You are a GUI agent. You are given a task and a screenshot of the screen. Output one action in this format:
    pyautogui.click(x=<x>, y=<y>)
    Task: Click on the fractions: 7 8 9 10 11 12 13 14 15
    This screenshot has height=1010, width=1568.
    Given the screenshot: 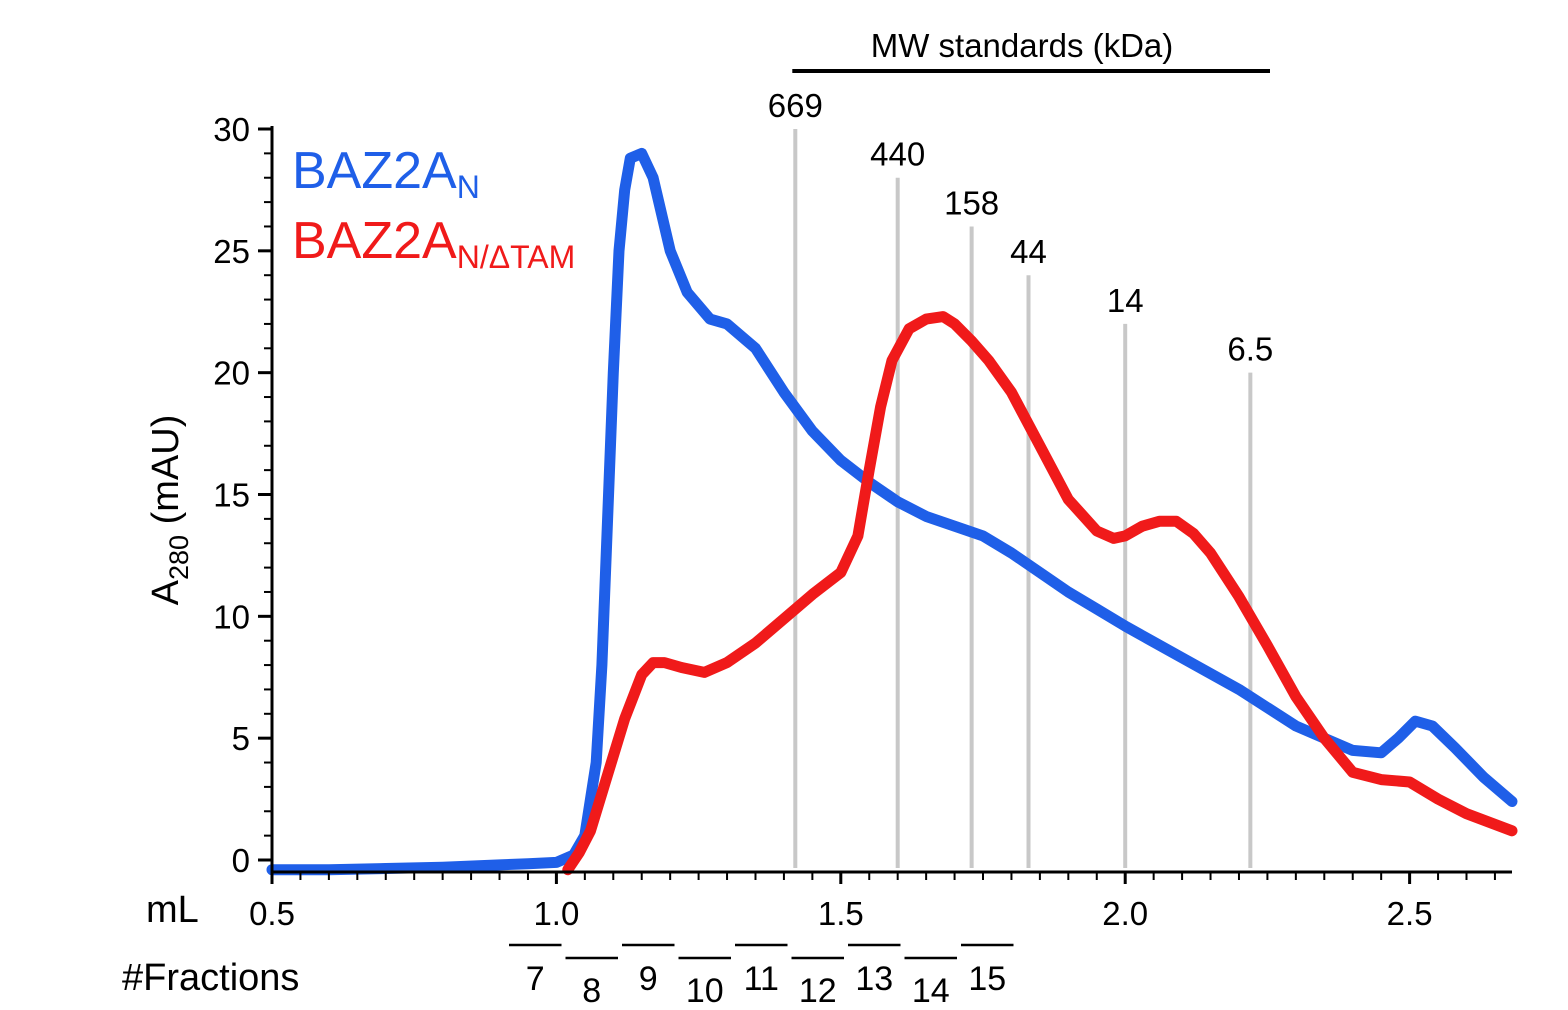 What is the action you would take?
    pyautogui.click(x=761, y=976)
    